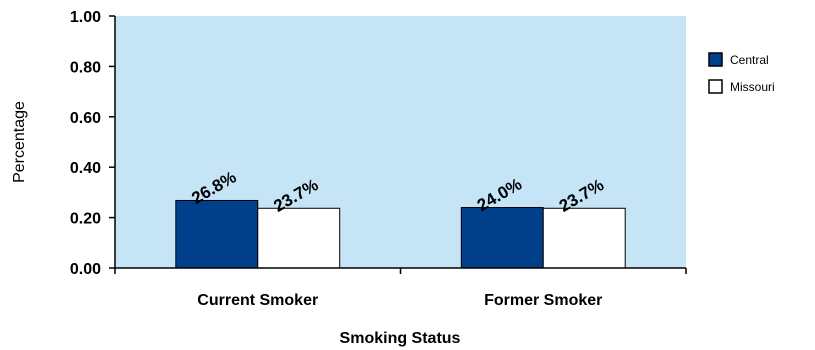  What do you see at coordinates (715, 59) in the screenshot?
I see `legend-swatch-central` at bounding box center [715, 59].